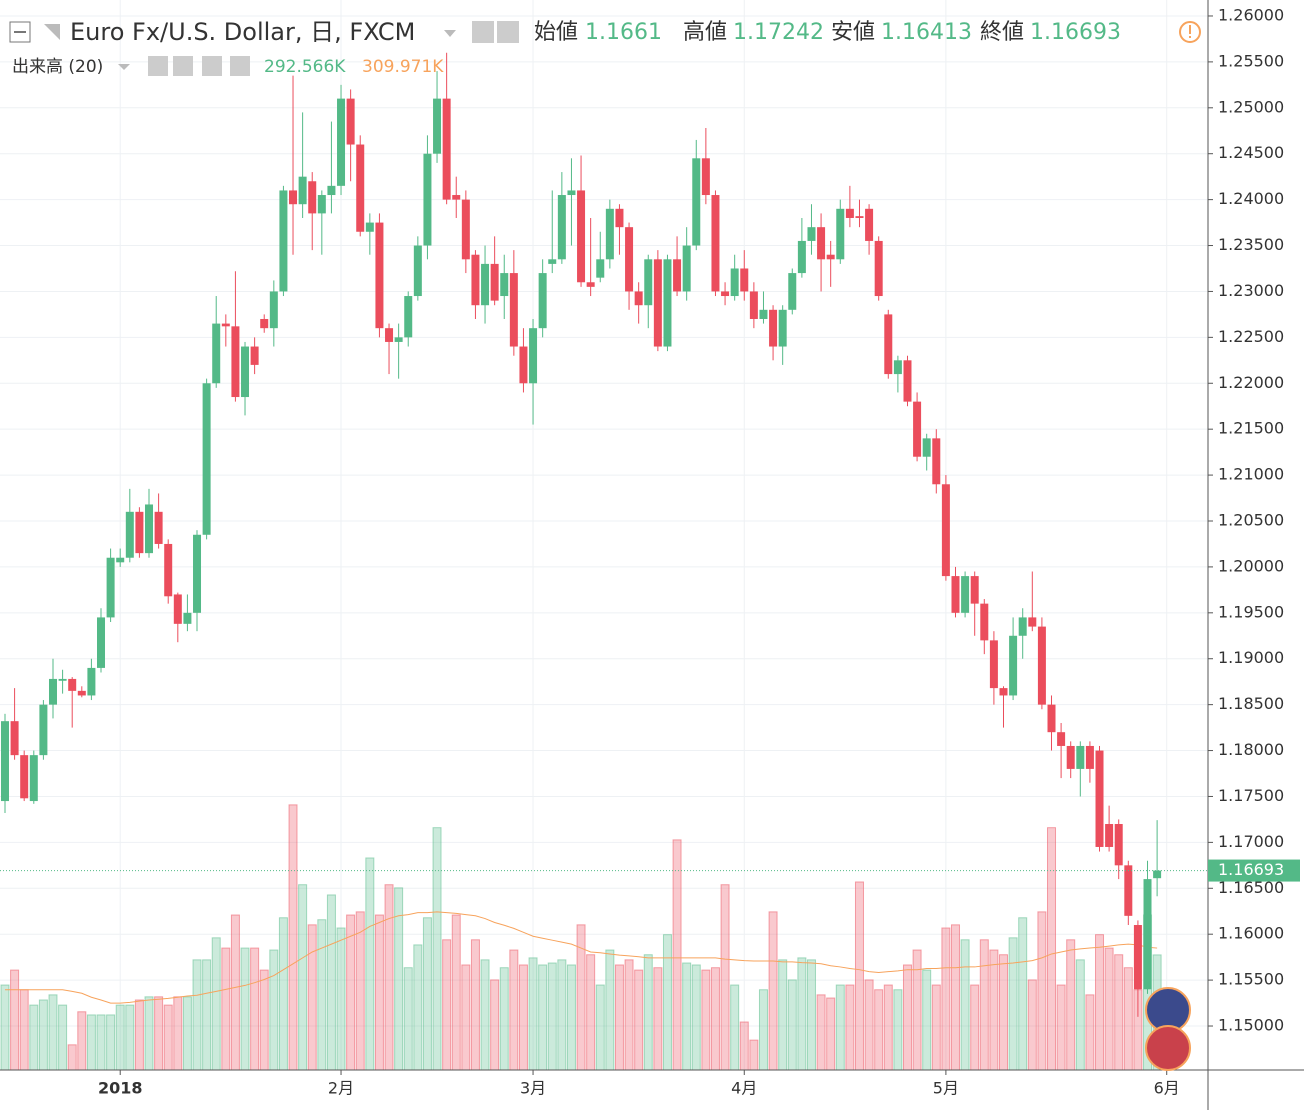 This screenshot has height=1110, width=1304. Describe the element at coordinates (1075, 32) in the screenshot. I see `close-value: 1.16693` at that location.